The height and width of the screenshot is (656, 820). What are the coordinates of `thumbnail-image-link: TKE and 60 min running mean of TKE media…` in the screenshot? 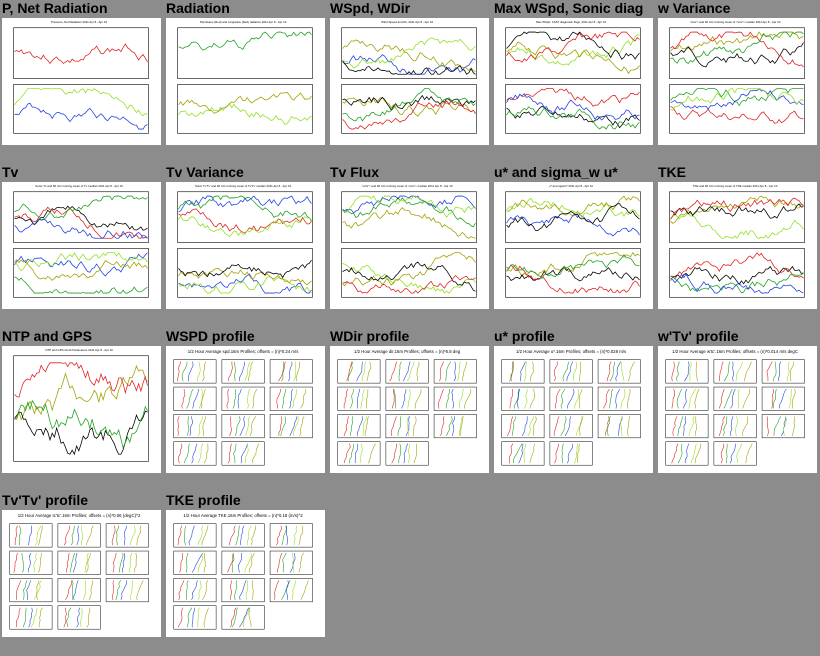 It's located at (737, 245).